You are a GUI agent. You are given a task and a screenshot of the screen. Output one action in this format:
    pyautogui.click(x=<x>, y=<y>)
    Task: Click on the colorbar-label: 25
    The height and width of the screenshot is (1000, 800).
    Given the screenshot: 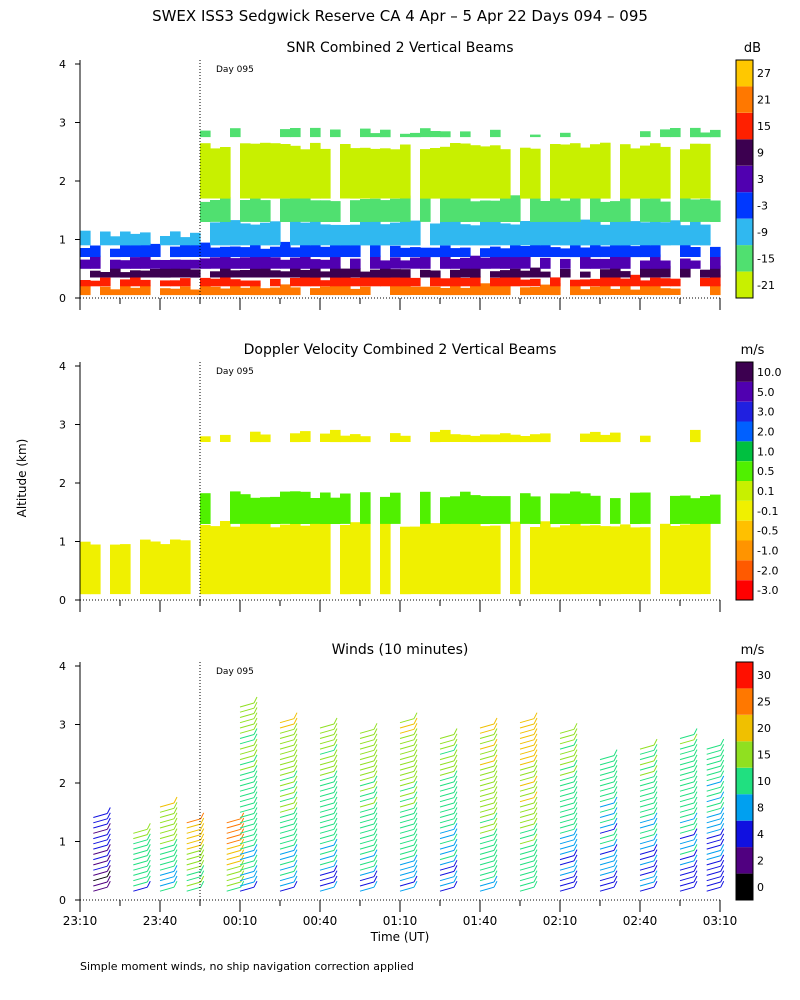 What is the action you would take?
    pyautogui.click(x=764, y=702)
    